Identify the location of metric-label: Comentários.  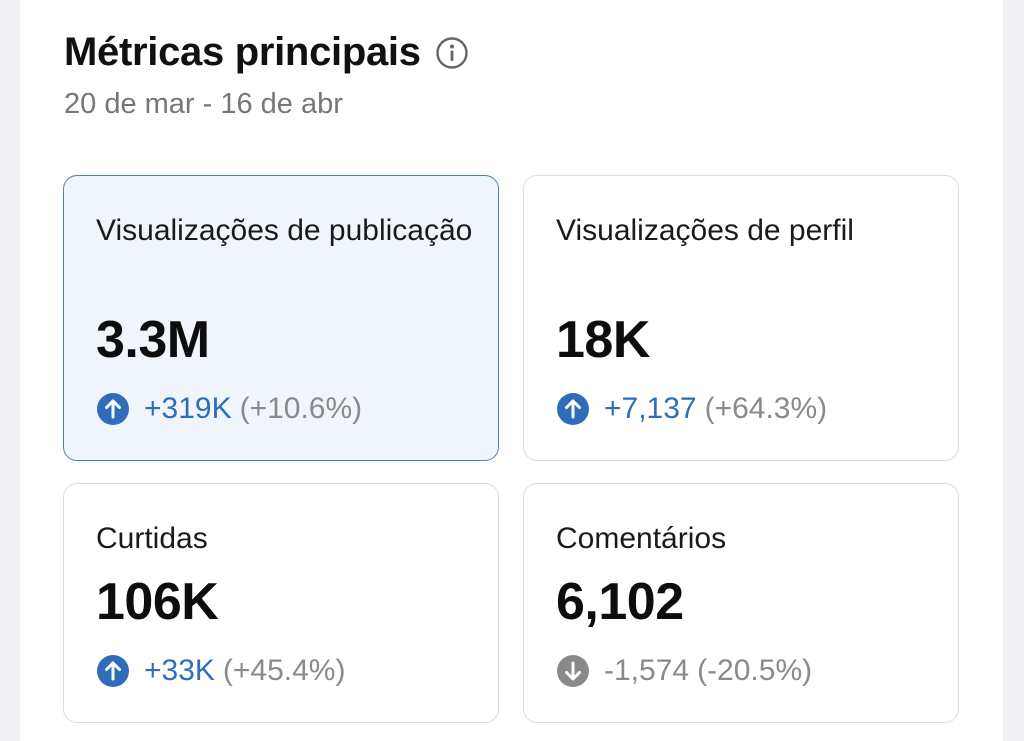
(641, 538).